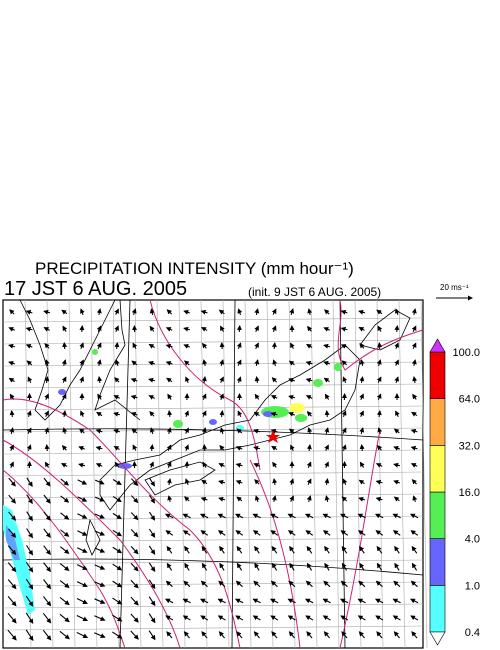 The height and width of the screenshot is (650, 500). I want to click on colorbar-over, so click(437, 345).